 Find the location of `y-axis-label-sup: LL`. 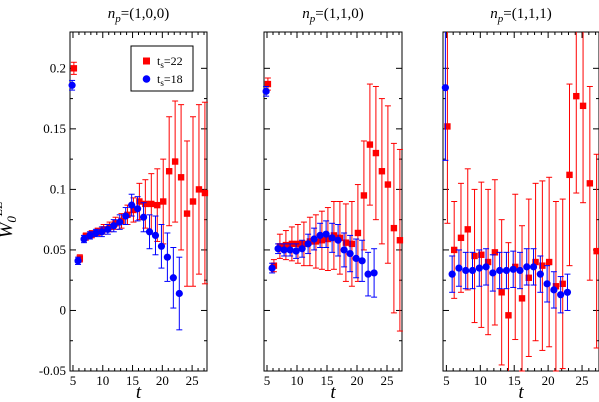

y-axis-label-sup: LL is located at coordinates (2, 209).